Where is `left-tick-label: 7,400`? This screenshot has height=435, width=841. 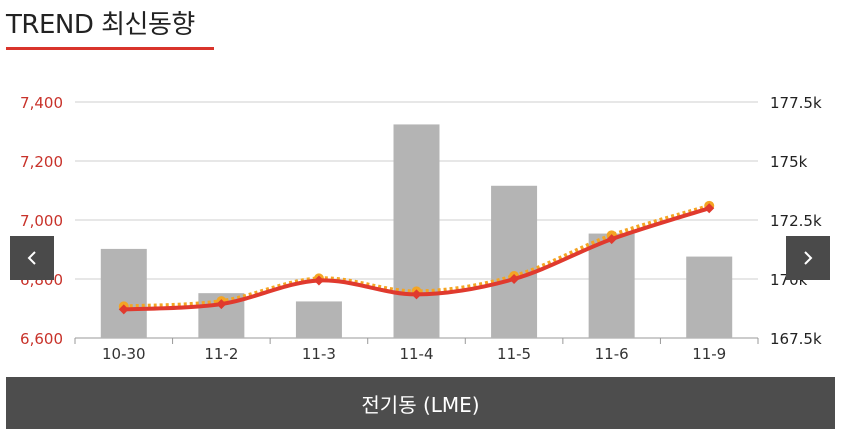
left-tick-label: 7,400 is located at coordinates (41, 103).